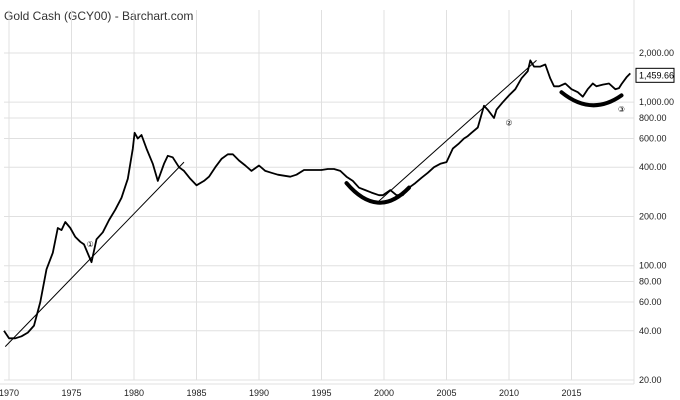  Describe the element at coordinates (71, 393) in the screenshot. I see `x-tick-label: 1975` at that location.